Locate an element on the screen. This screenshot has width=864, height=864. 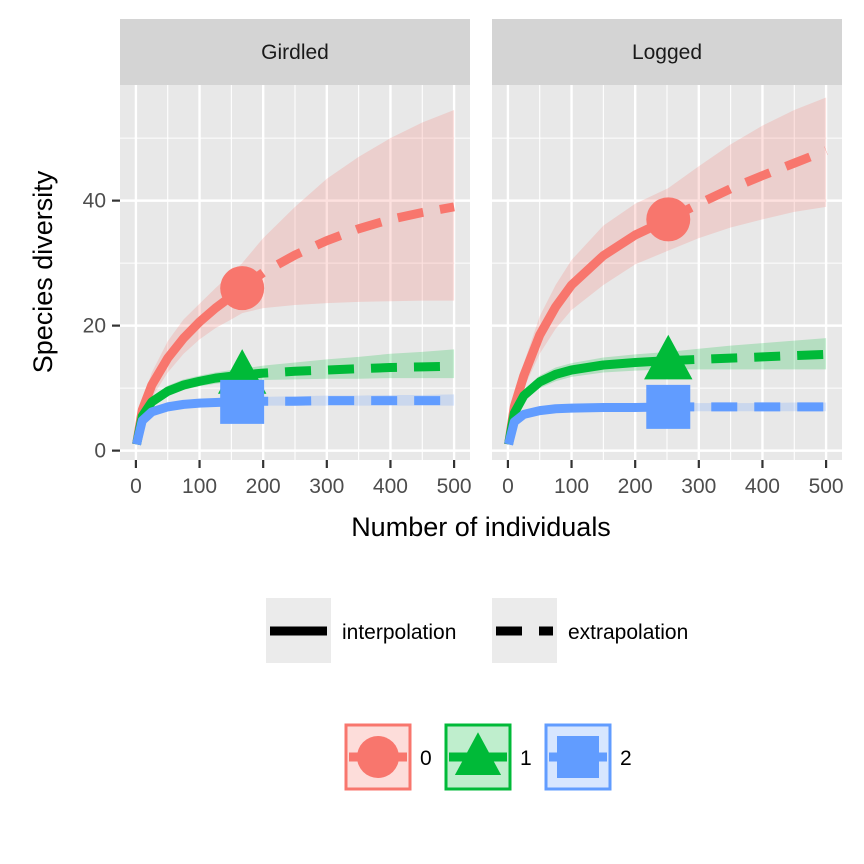
observed-point-triangle is located at coordinates (668, 357).